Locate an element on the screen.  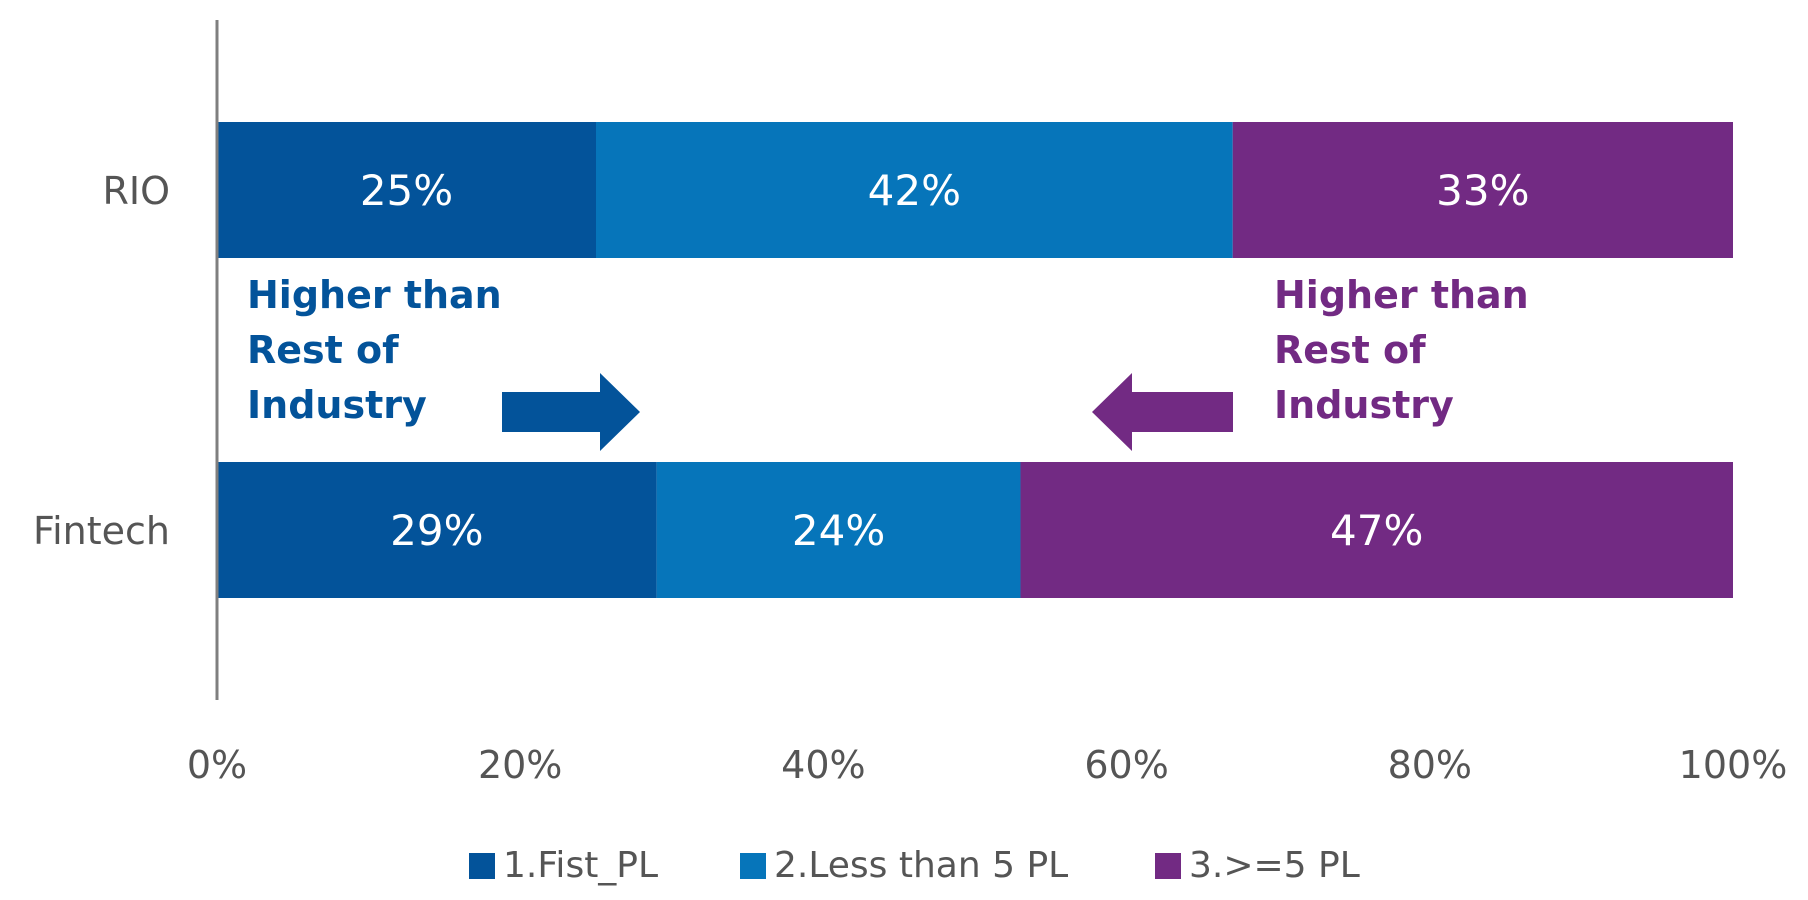
x-tick-label-0: 0% is located at coordinates (217, 765).